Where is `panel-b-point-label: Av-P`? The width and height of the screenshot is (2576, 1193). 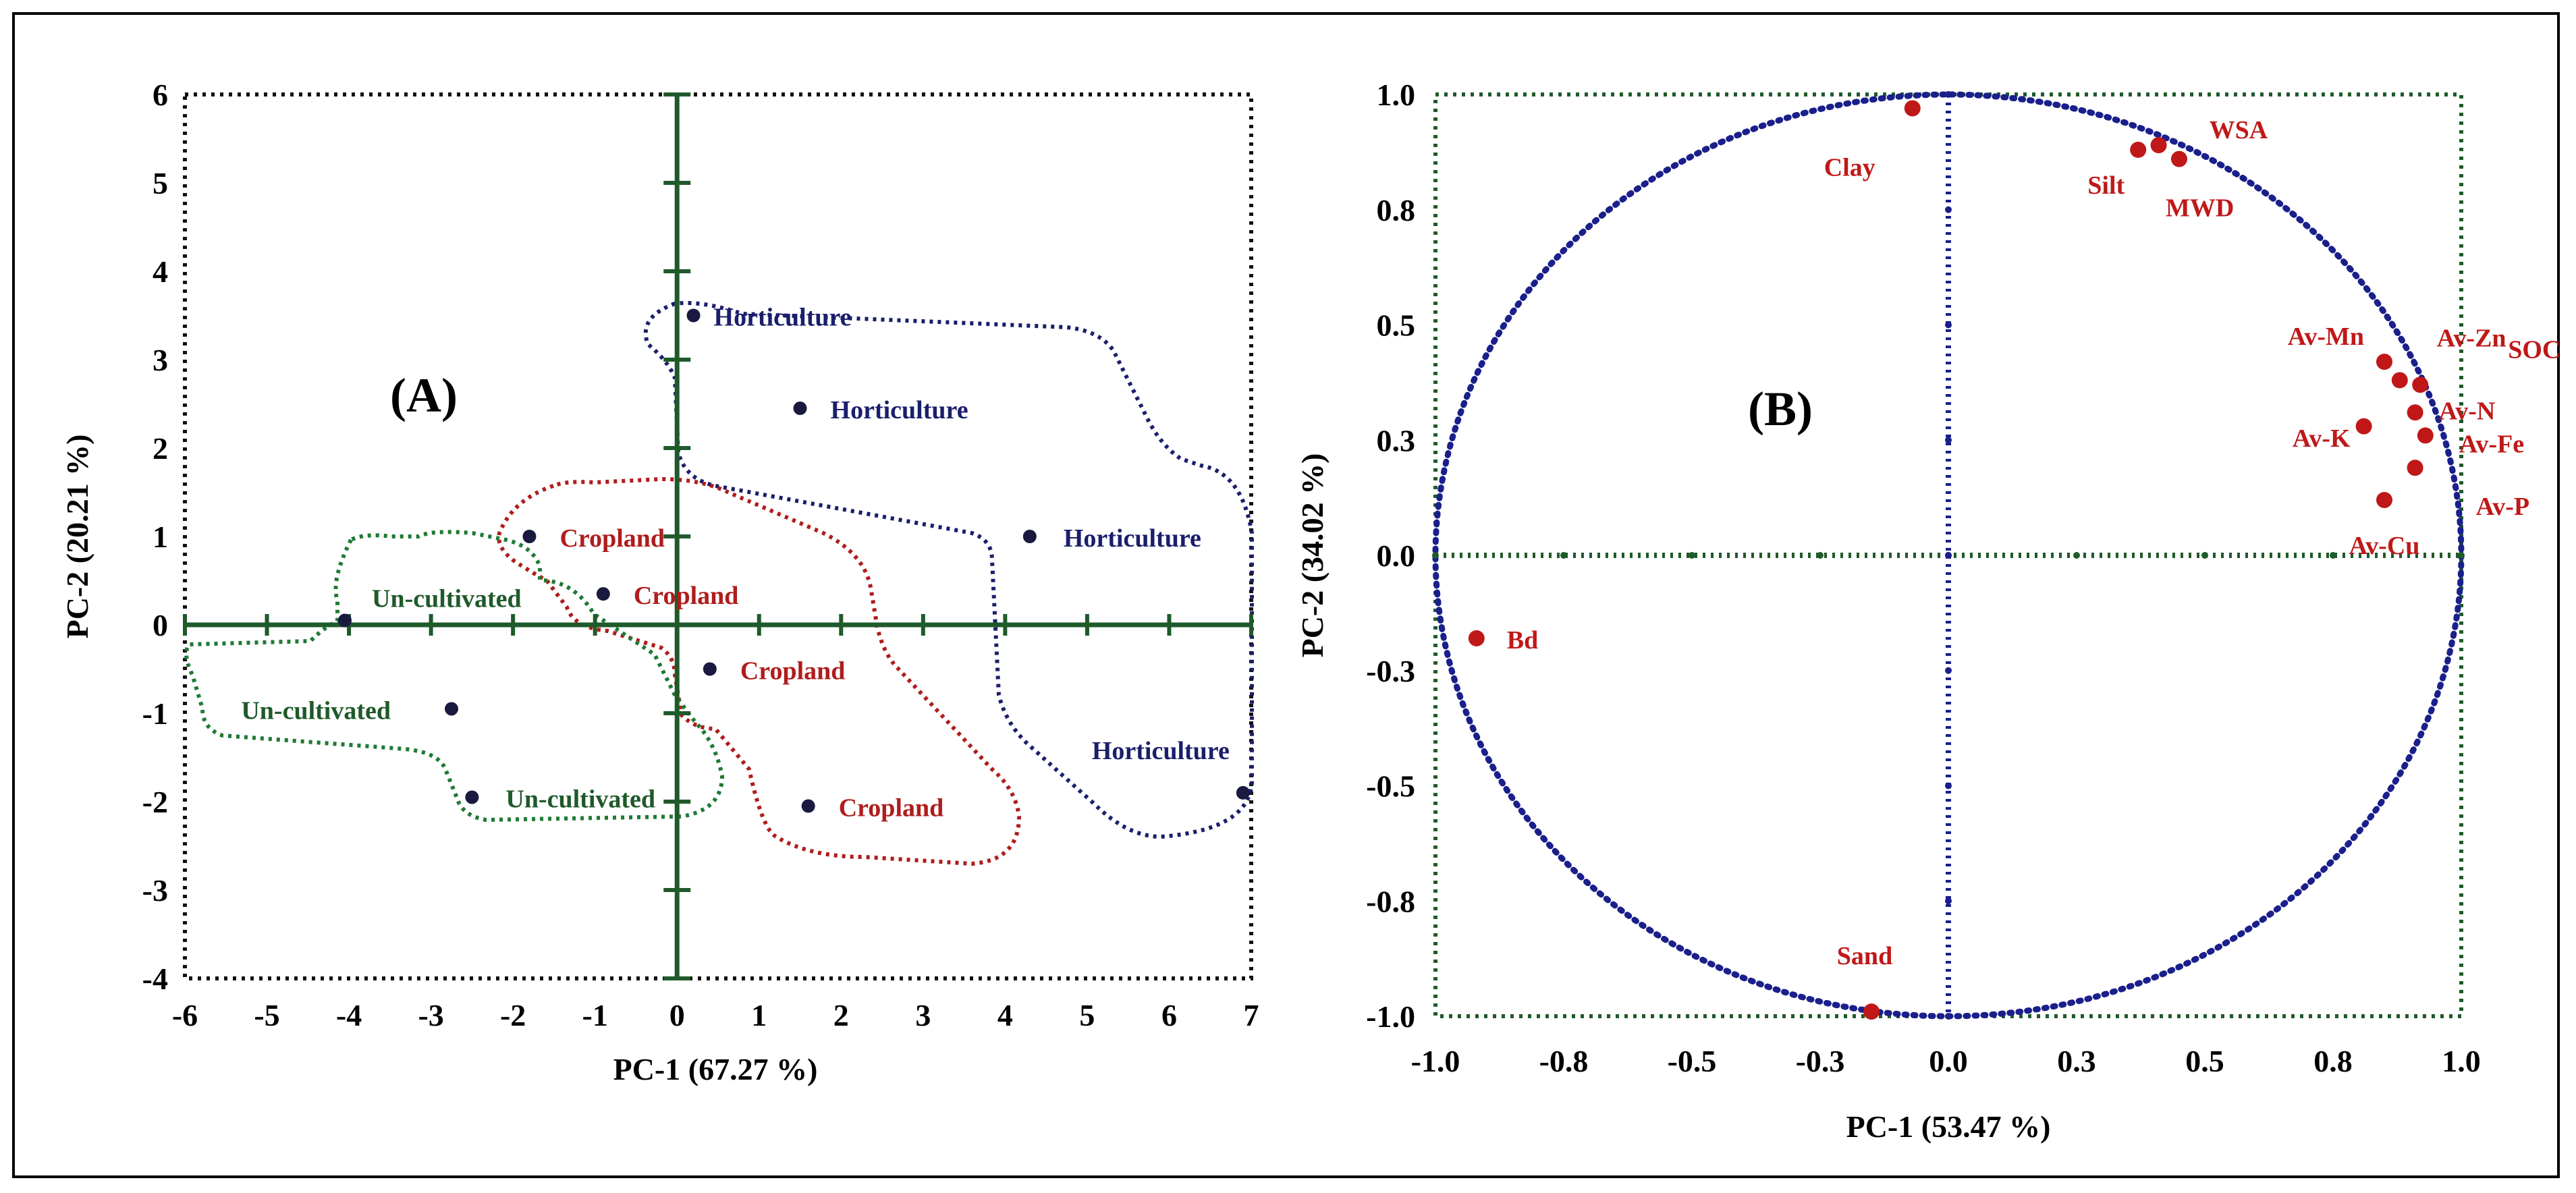
panel-b-point-label: Av-P is located at coordinates (2503, 507).